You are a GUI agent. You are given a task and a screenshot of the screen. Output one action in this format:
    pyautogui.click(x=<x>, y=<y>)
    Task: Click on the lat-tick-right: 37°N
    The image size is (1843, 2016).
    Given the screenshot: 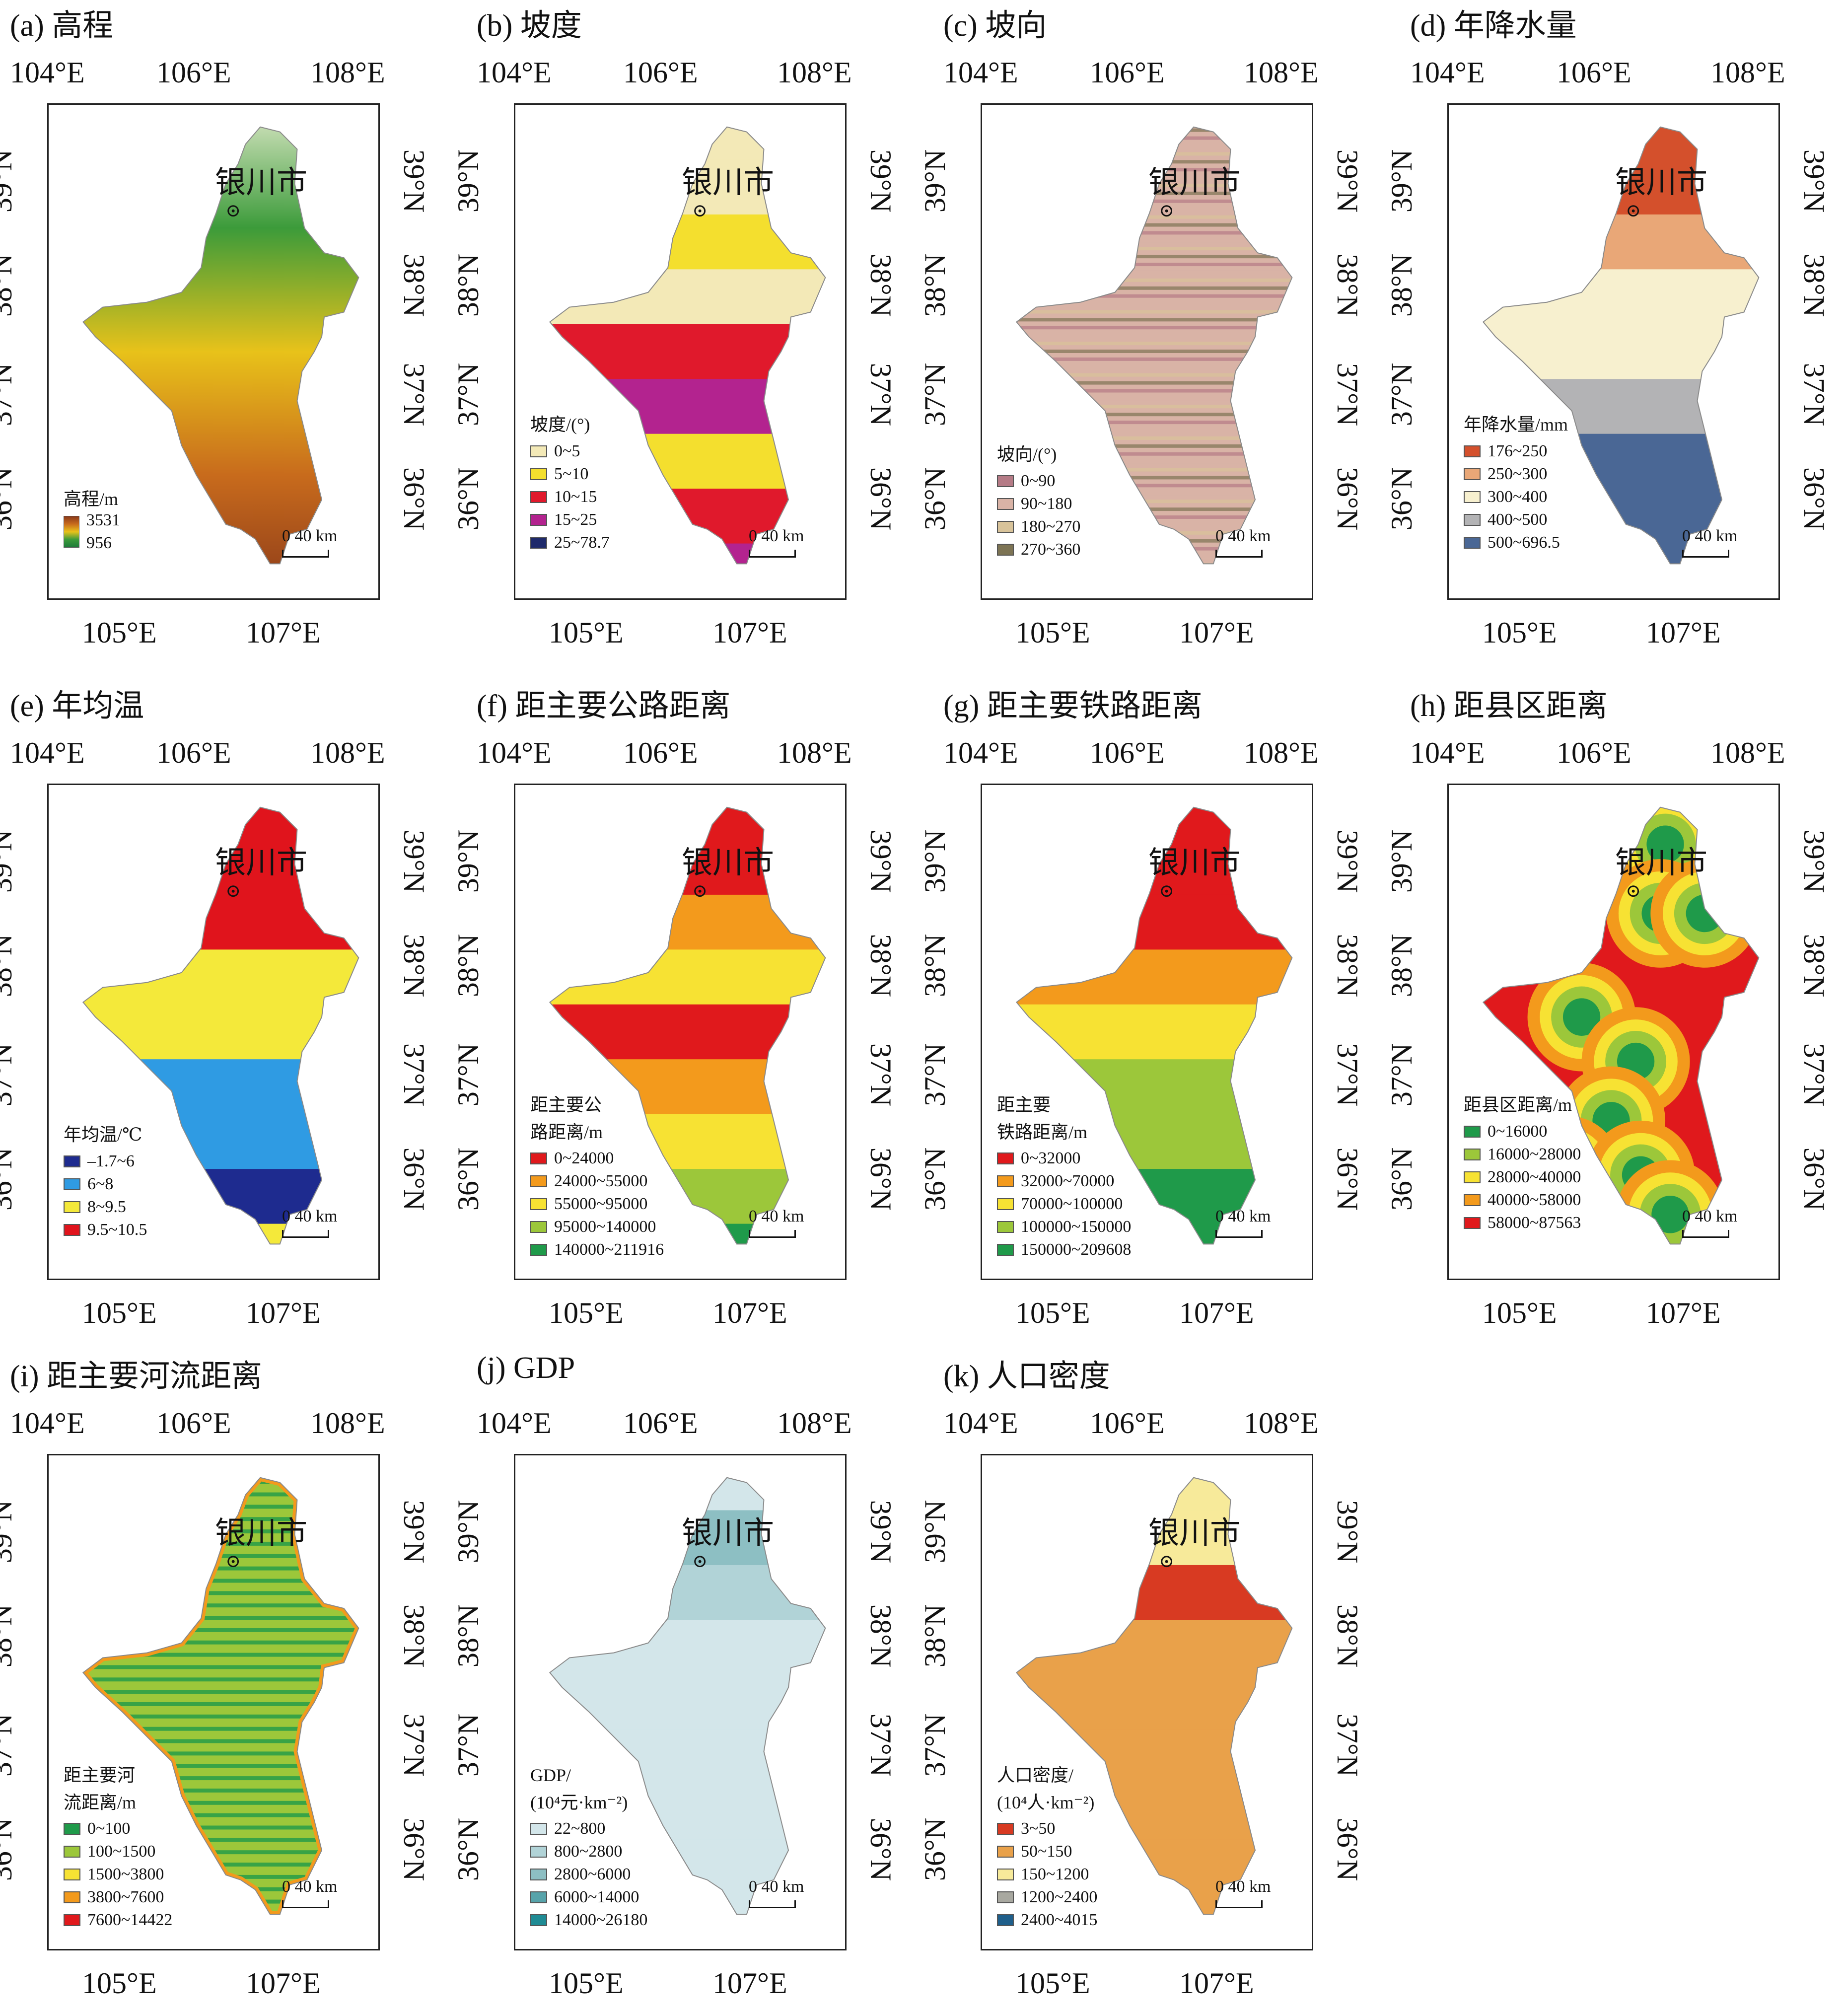 What is the action you would take?
    pyautogui.click(x=1814, y=1075)
    